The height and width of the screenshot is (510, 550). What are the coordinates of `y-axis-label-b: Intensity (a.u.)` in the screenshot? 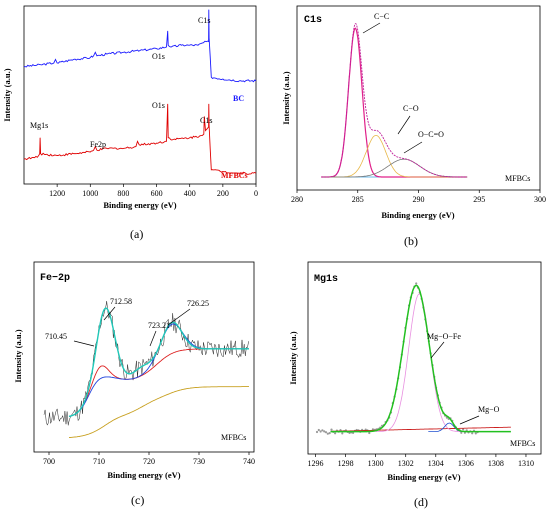 It's located at (286, 97).